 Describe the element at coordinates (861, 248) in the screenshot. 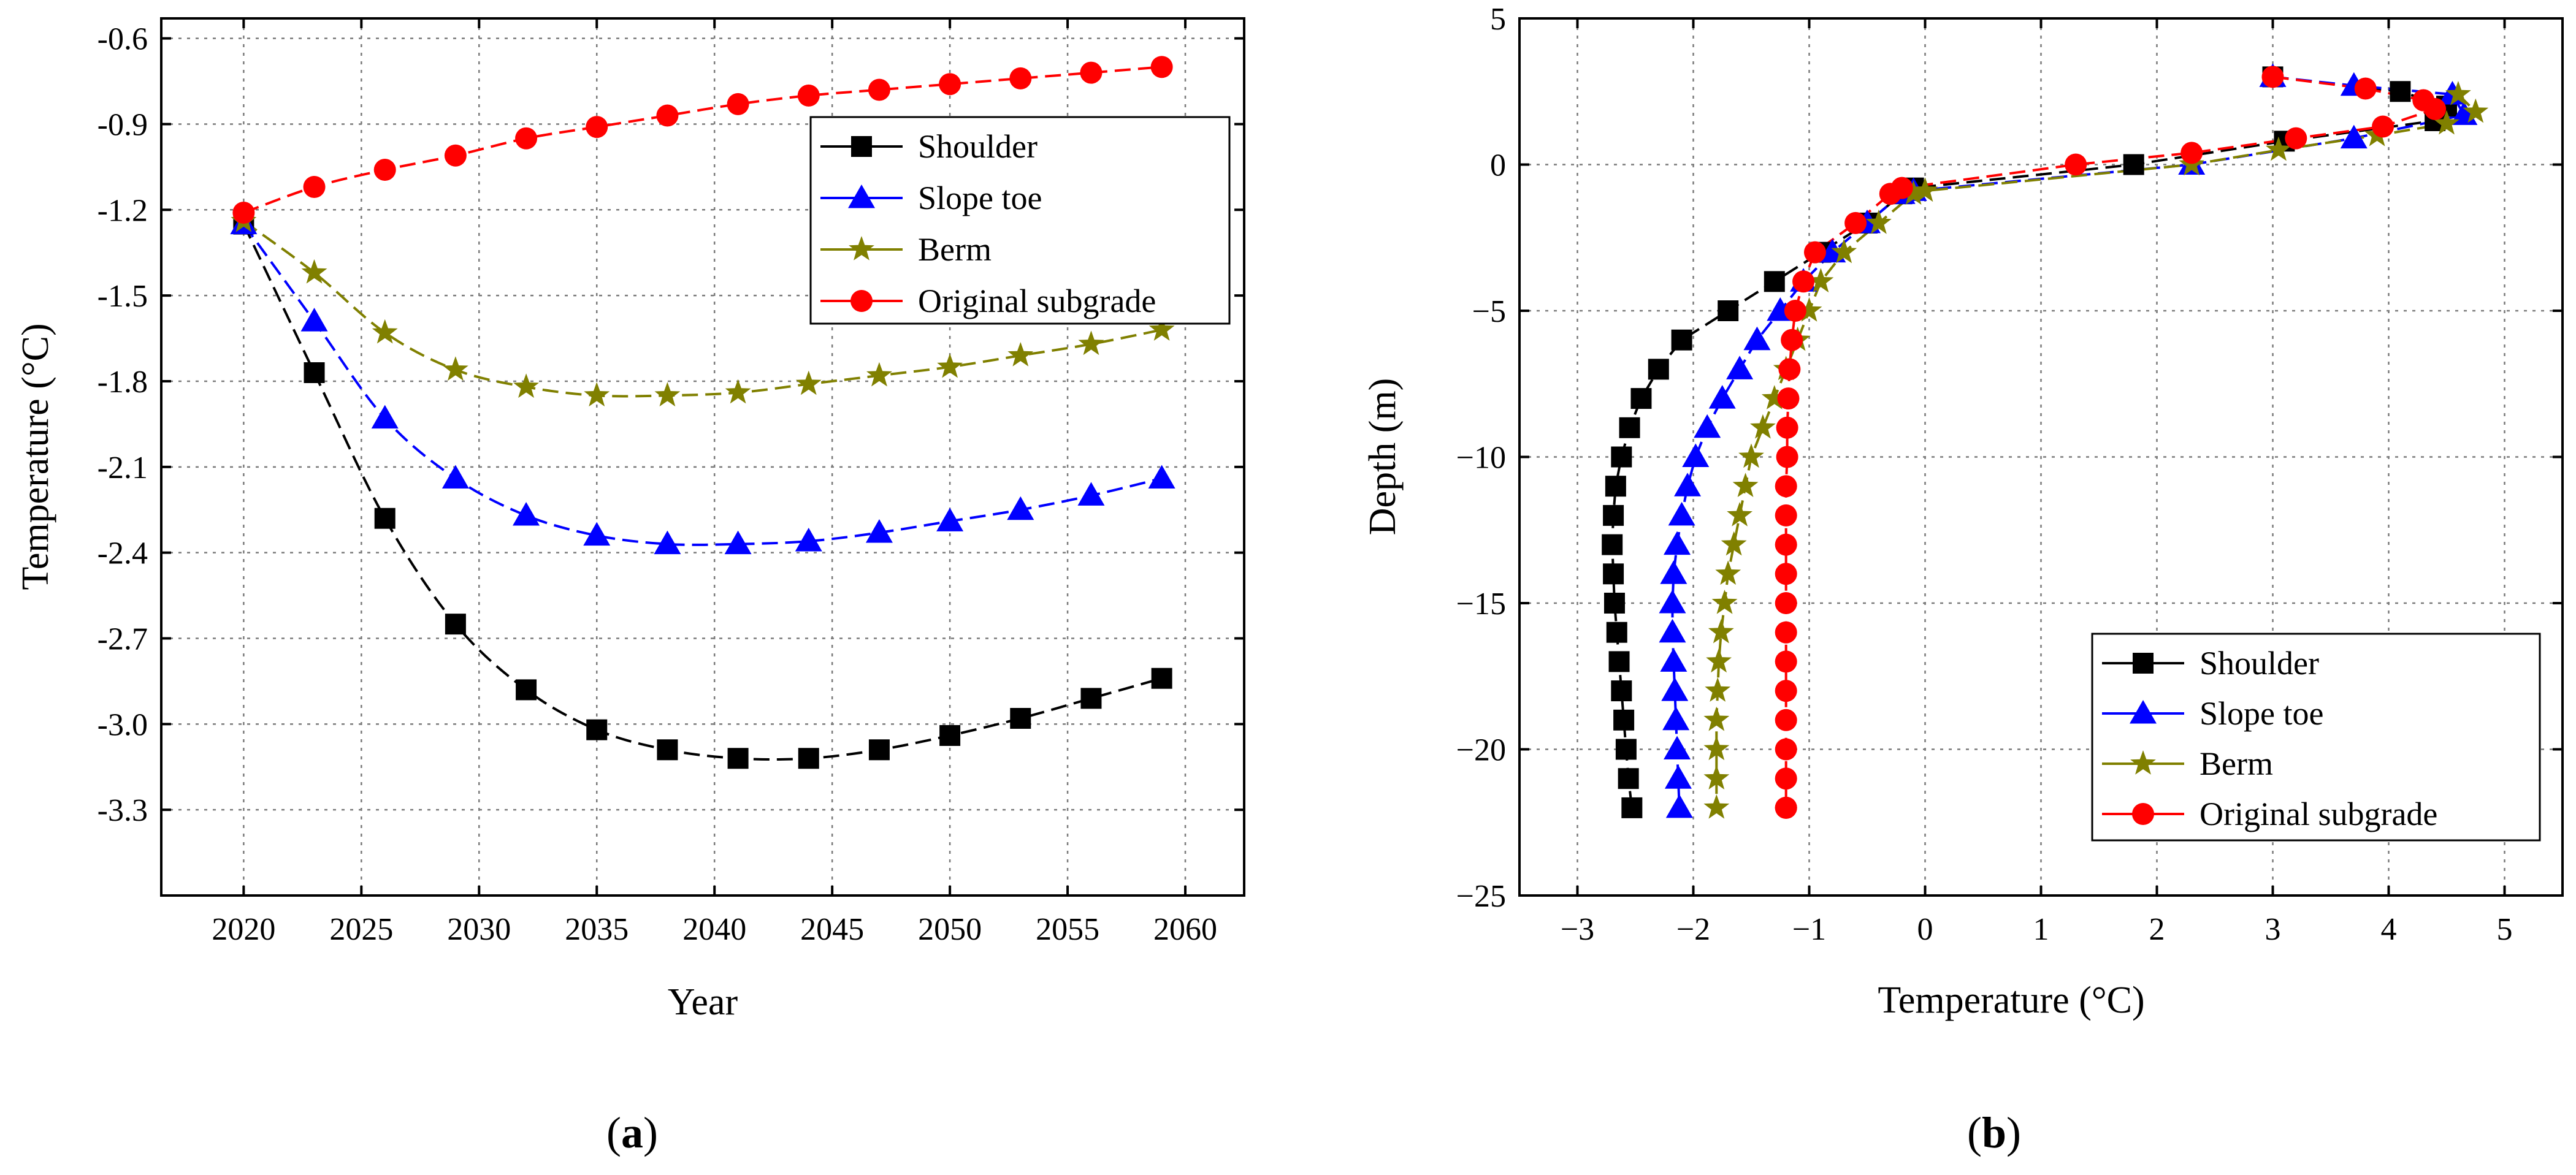

I see `panel-a-legend-marker-berm` at that location.